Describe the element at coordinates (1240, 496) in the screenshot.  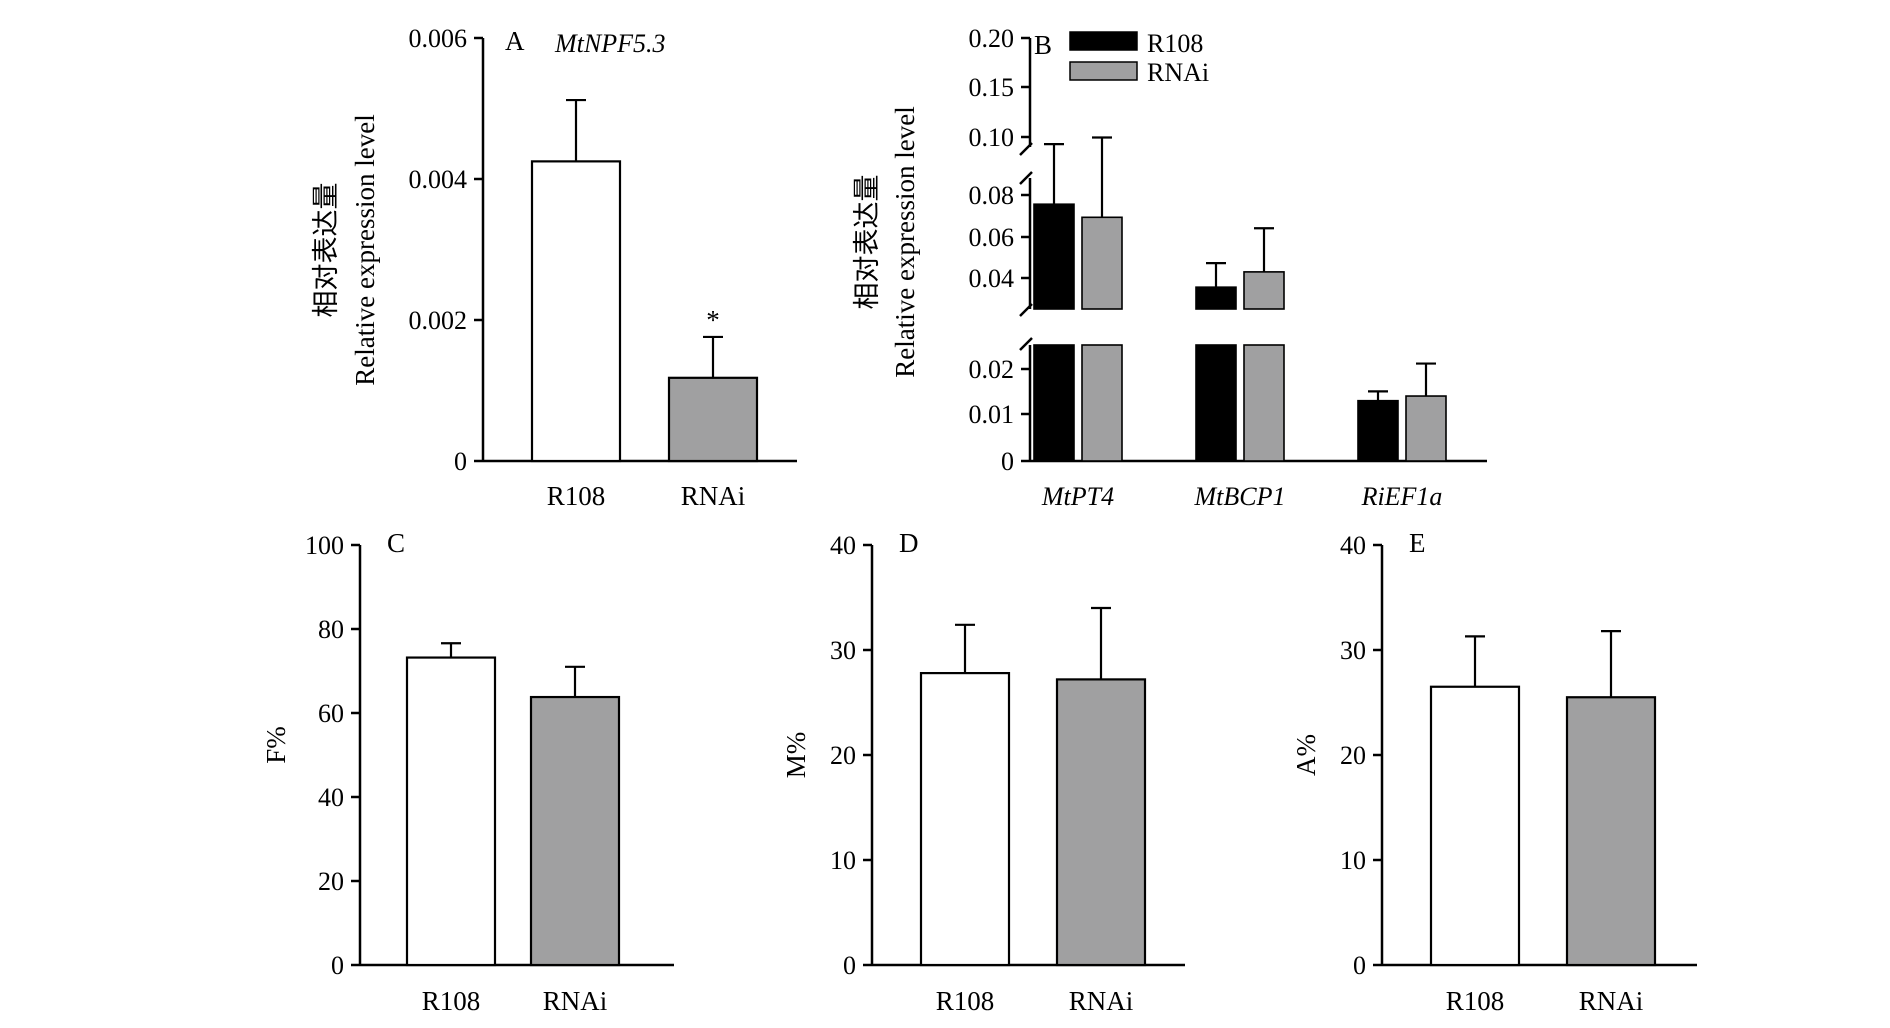
I see `x-category-label: MtBCP1` at that location.